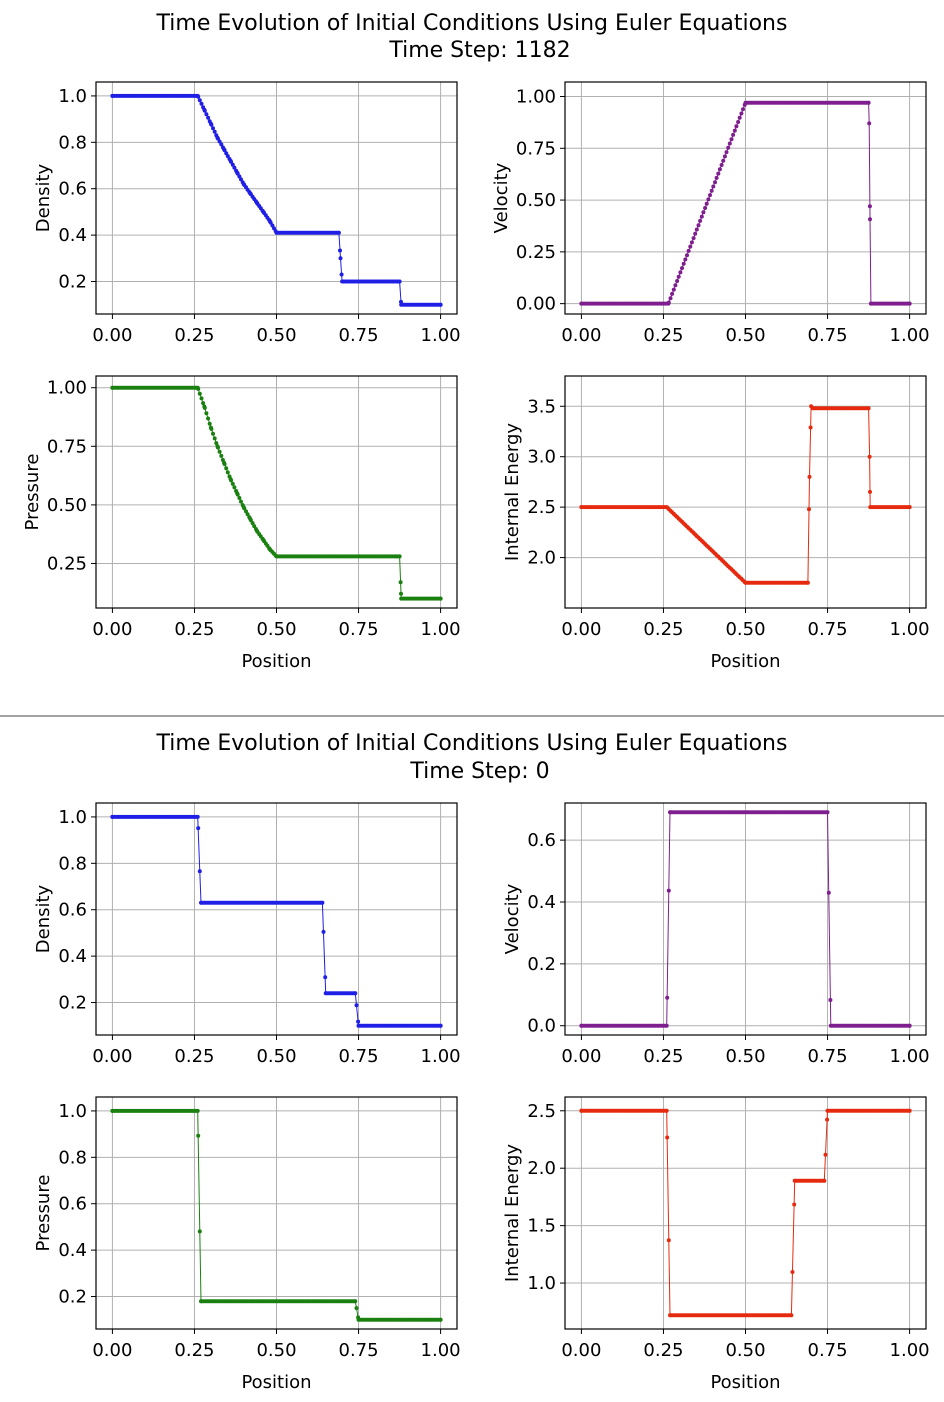 Image resolution: width=944 pixels, height=1402 pixels. Describe the element at coordinates (67, 505) in the screenshot. I see `y-tick-label: 0.50` at that location.